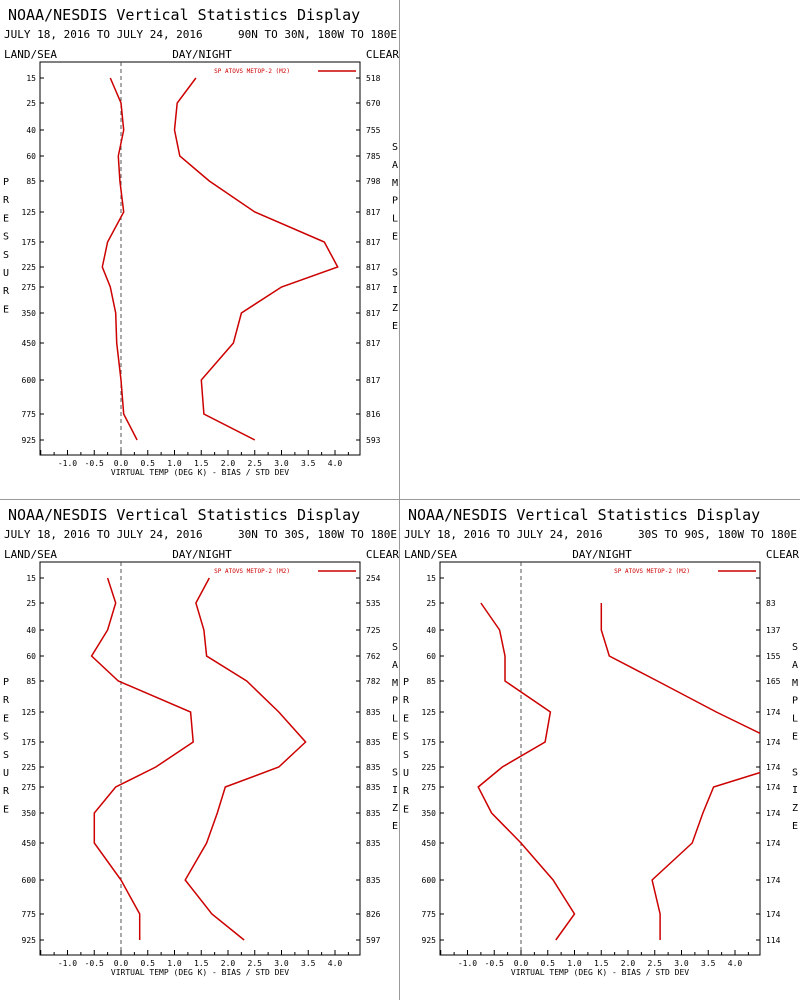 Image resolution: width=800 pixels, height=1000 pixels. I want to click on sample-size-axis-letter: A, so click(395, 665).